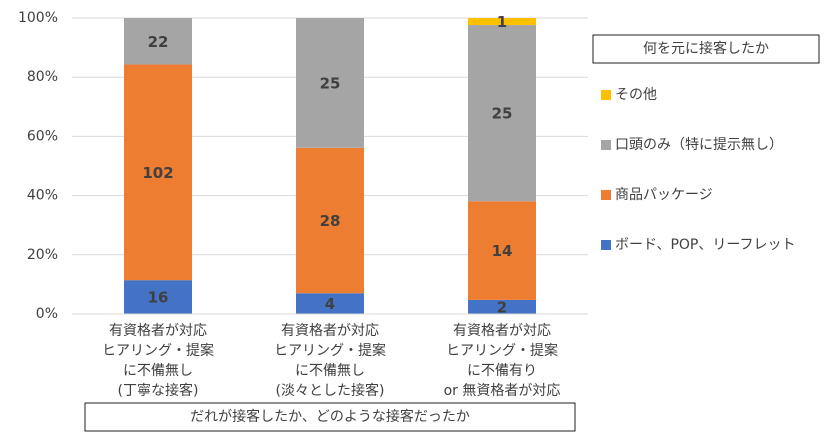 The height and width of the screenshot is (441, 840). Describe the element at coordinates (699, 145) in the screenshot. I see `legend-label: 口頭のみ（特に提示無し）` at that location.